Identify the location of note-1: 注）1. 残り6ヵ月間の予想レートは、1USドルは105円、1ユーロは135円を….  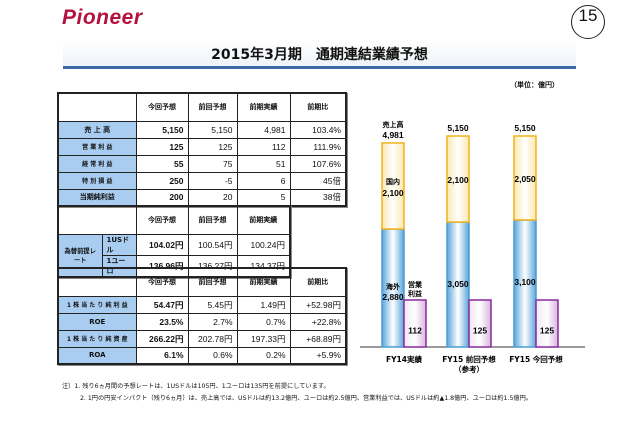
(196, 386).